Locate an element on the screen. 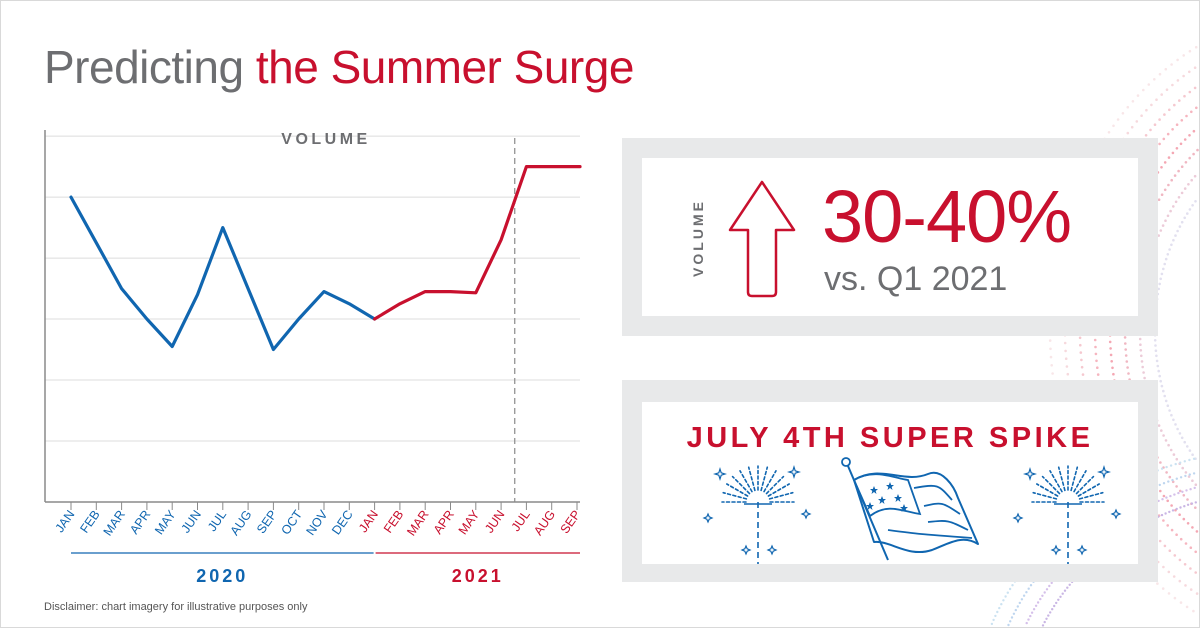 The image size is (1200, 628). chart-title: VOLUME is located at coordinates (325, 139).